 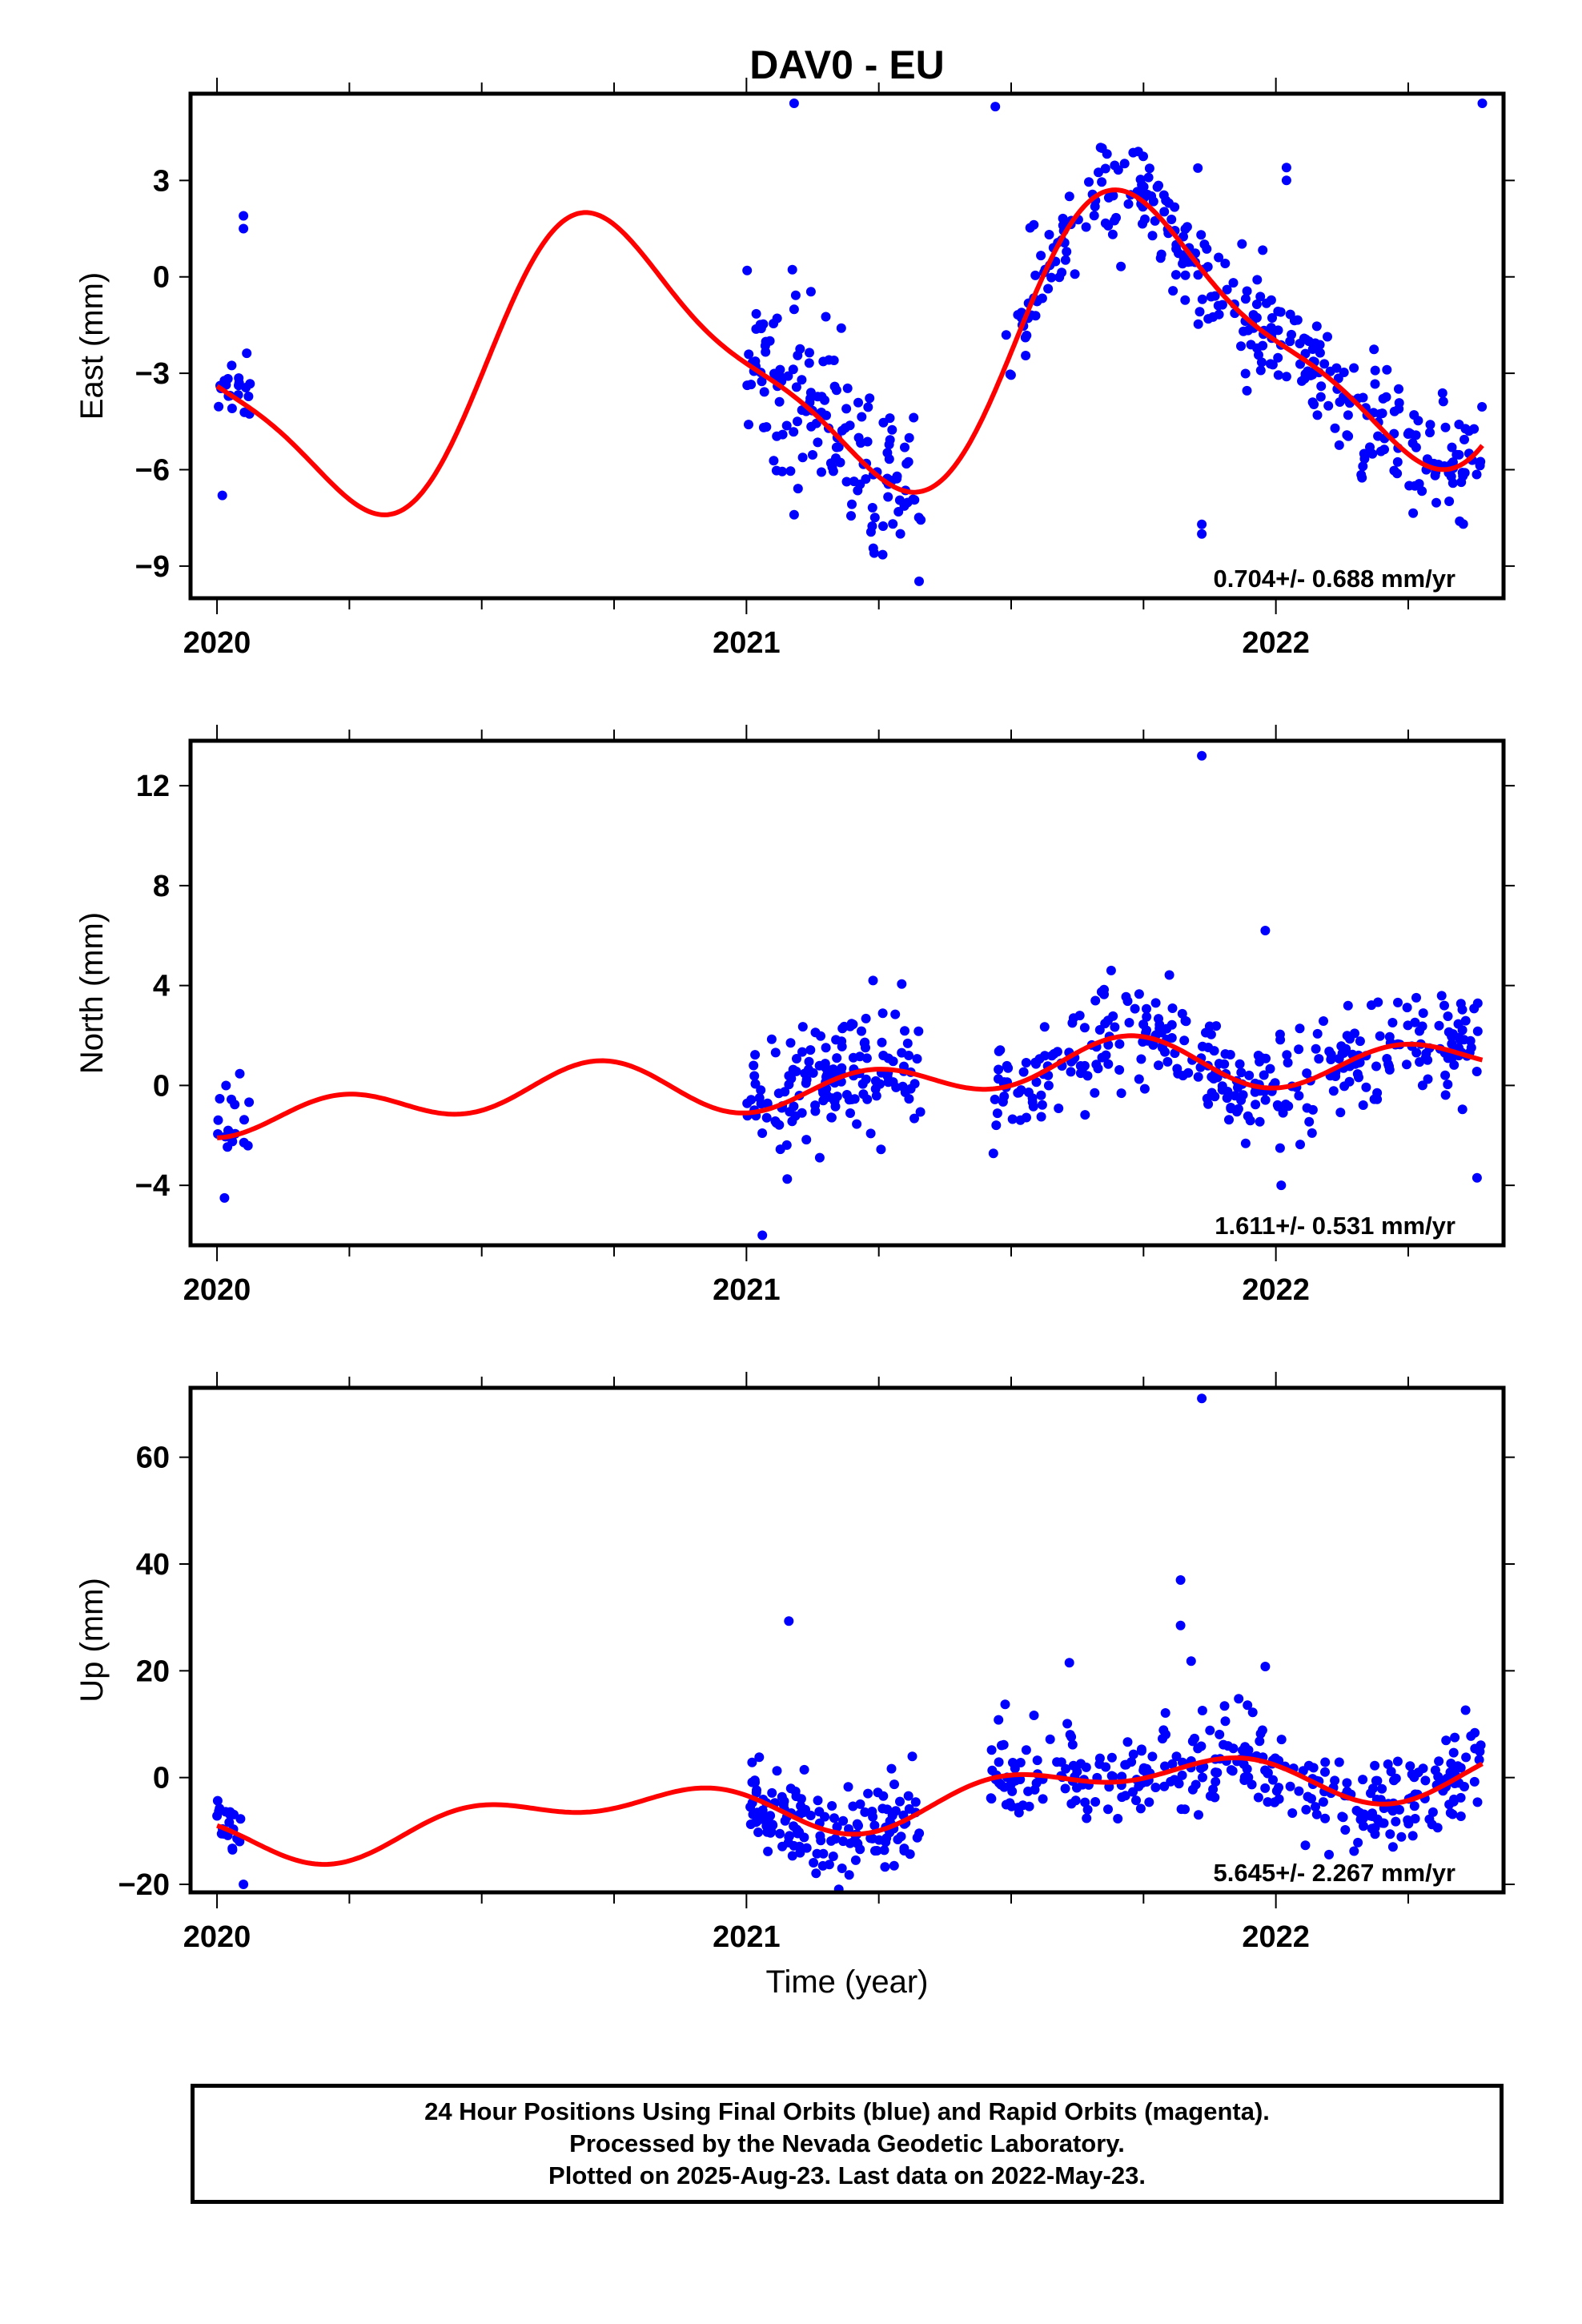 I want to click on x-tick-label: 2021, so click(x=747, y=1290).